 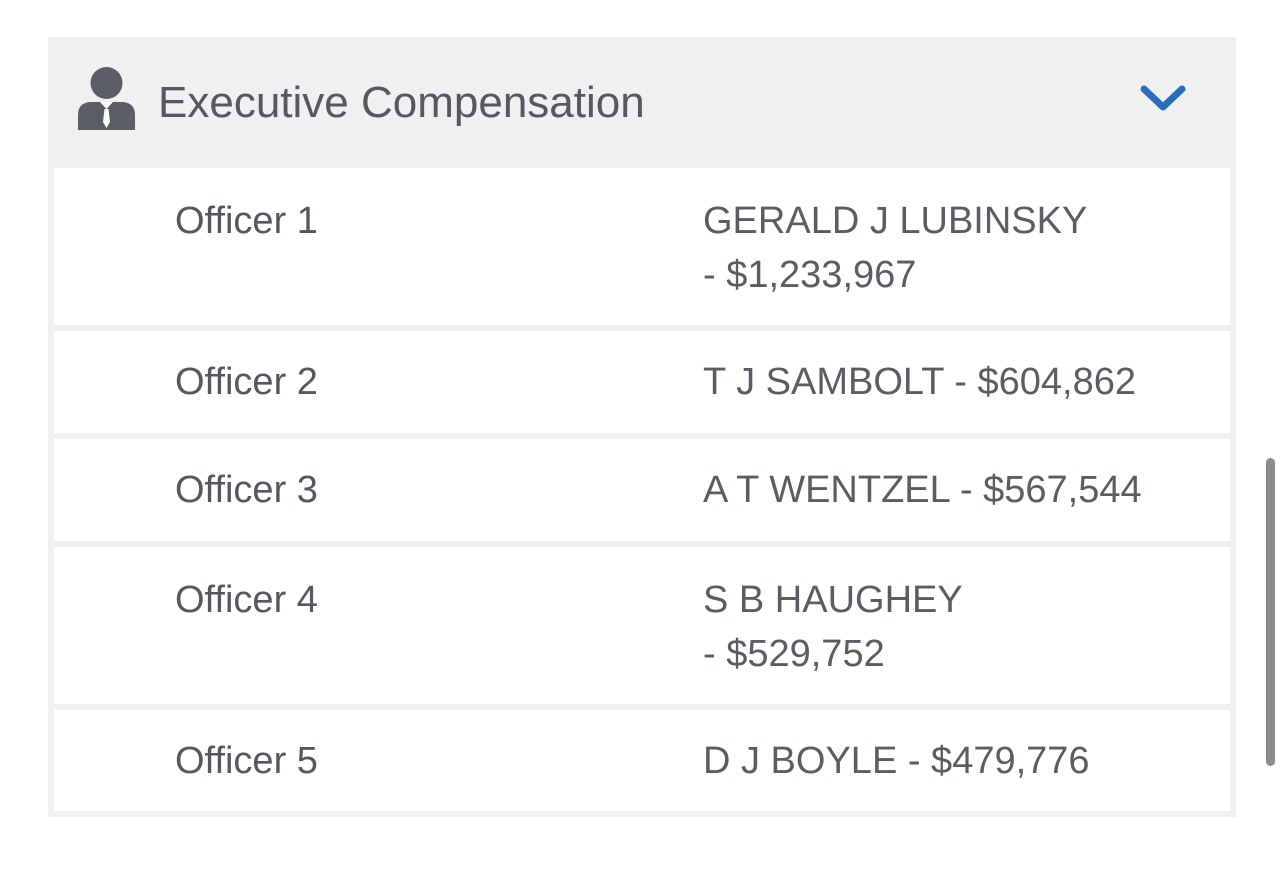 I want to click on officer-row: Officer 5 D J BOYLE - $479,776, so click(x=642, y=760).